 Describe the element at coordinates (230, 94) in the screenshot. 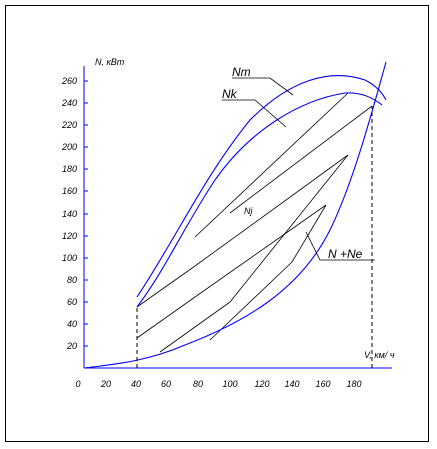

I see `nk-label: Nk` at that location.